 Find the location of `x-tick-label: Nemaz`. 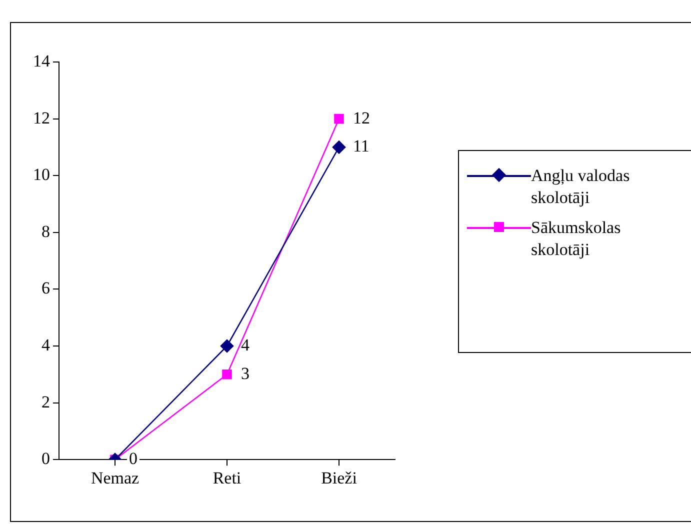

x-tick-label: Nemaz is located at coordinates (115, 478).